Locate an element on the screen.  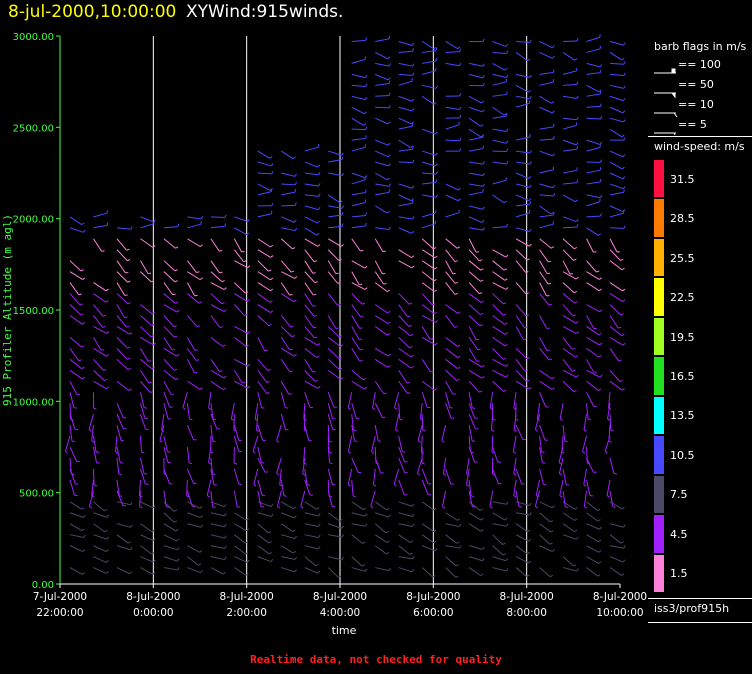
y-tick-label: 2500.00 is located at coordinates (33, 128).